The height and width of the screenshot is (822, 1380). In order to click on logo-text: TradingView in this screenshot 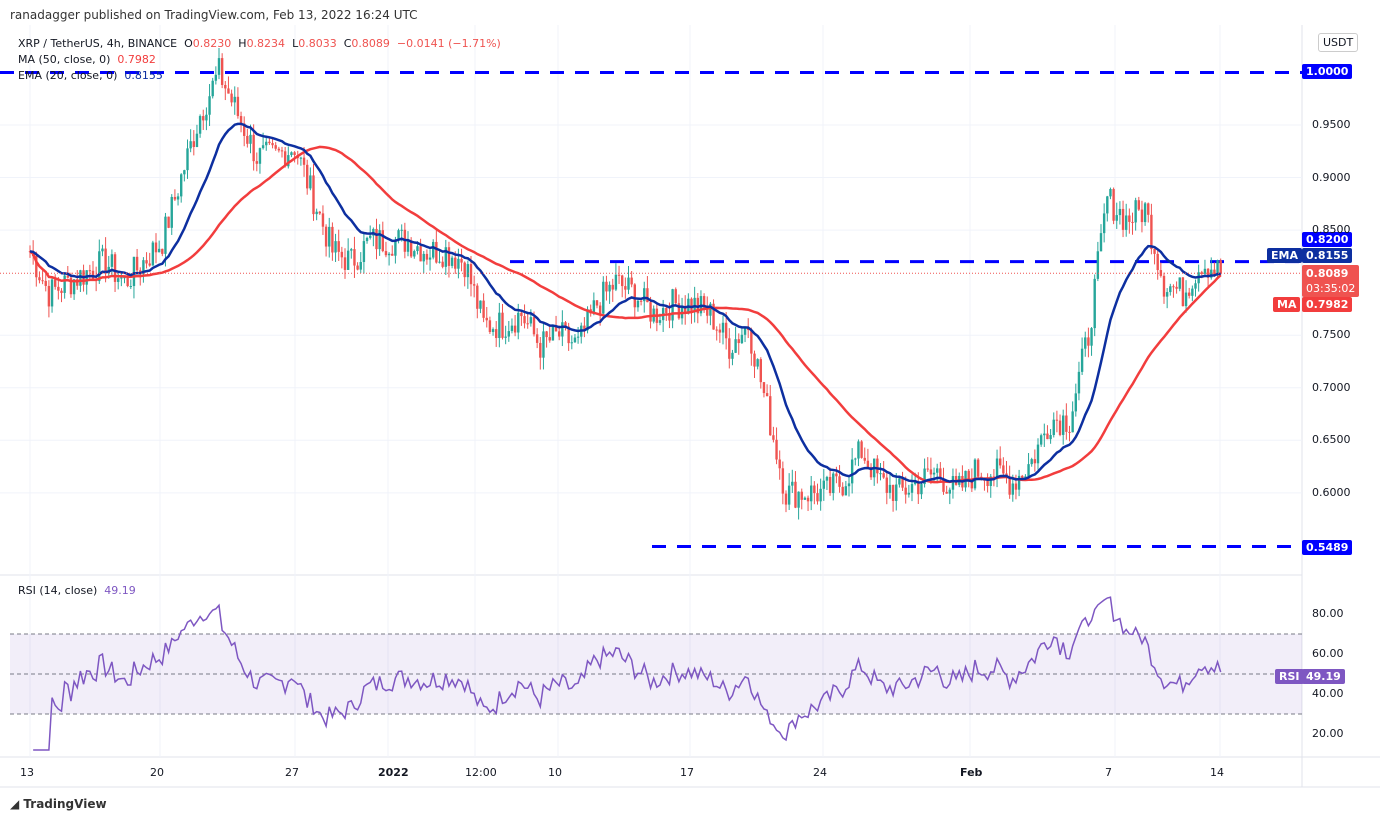, I will do `click(65, 804)`.